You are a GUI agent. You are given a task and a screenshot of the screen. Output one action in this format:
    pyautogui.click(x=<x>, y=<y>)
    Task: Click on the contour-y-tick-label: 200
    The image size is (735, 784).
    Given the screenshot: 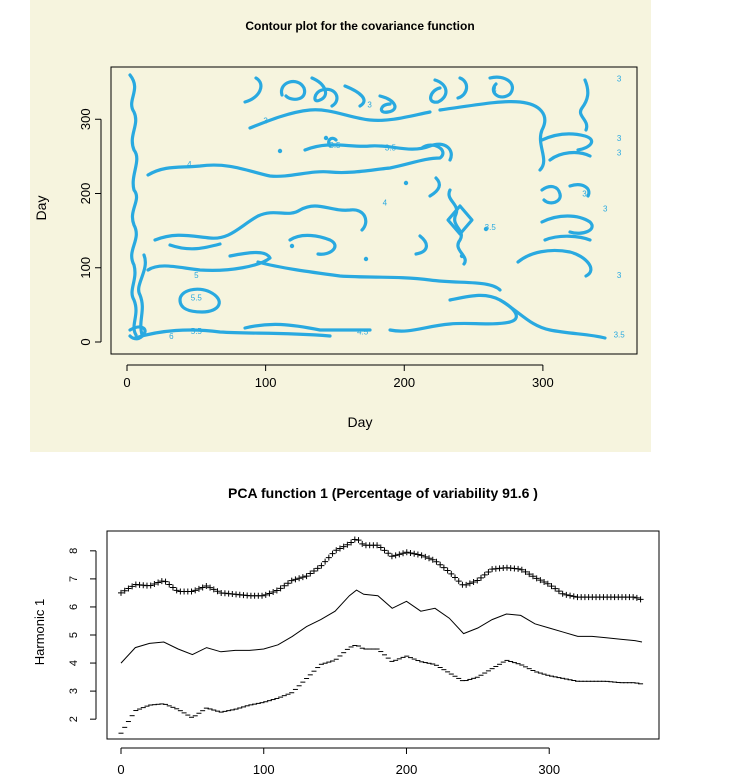 What is the action you would take?
    pyautogui.click(x=85, y=194)
    